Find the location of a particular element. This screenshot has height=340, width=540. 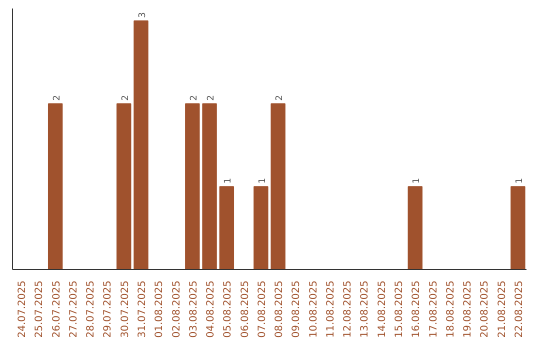

x-tick-label: 01.08.2025 is located at coordinates (160, 309).